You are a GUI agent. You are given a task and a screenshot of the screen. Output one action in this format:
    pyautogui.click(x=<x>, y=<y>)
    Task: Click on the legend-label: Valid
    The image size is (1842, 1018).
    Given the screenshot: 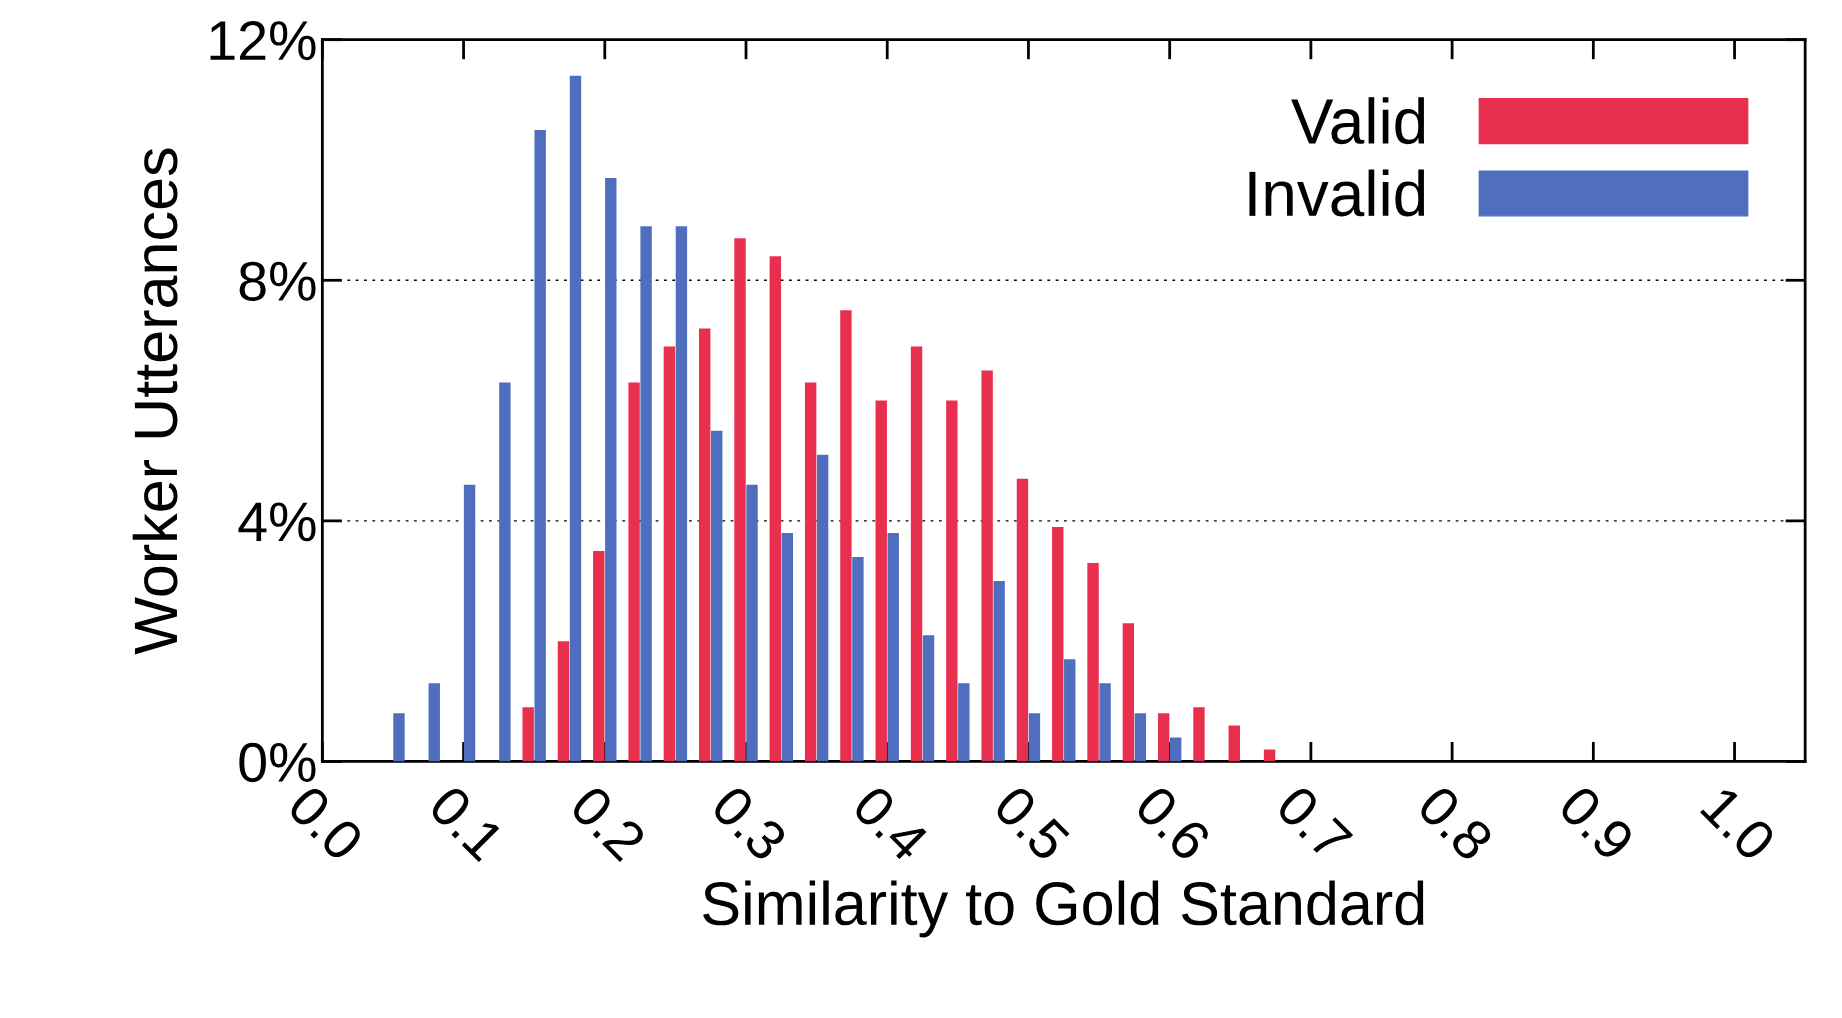 What is the action you would take?
    pyautogui.click(x=1358, y=121)
    